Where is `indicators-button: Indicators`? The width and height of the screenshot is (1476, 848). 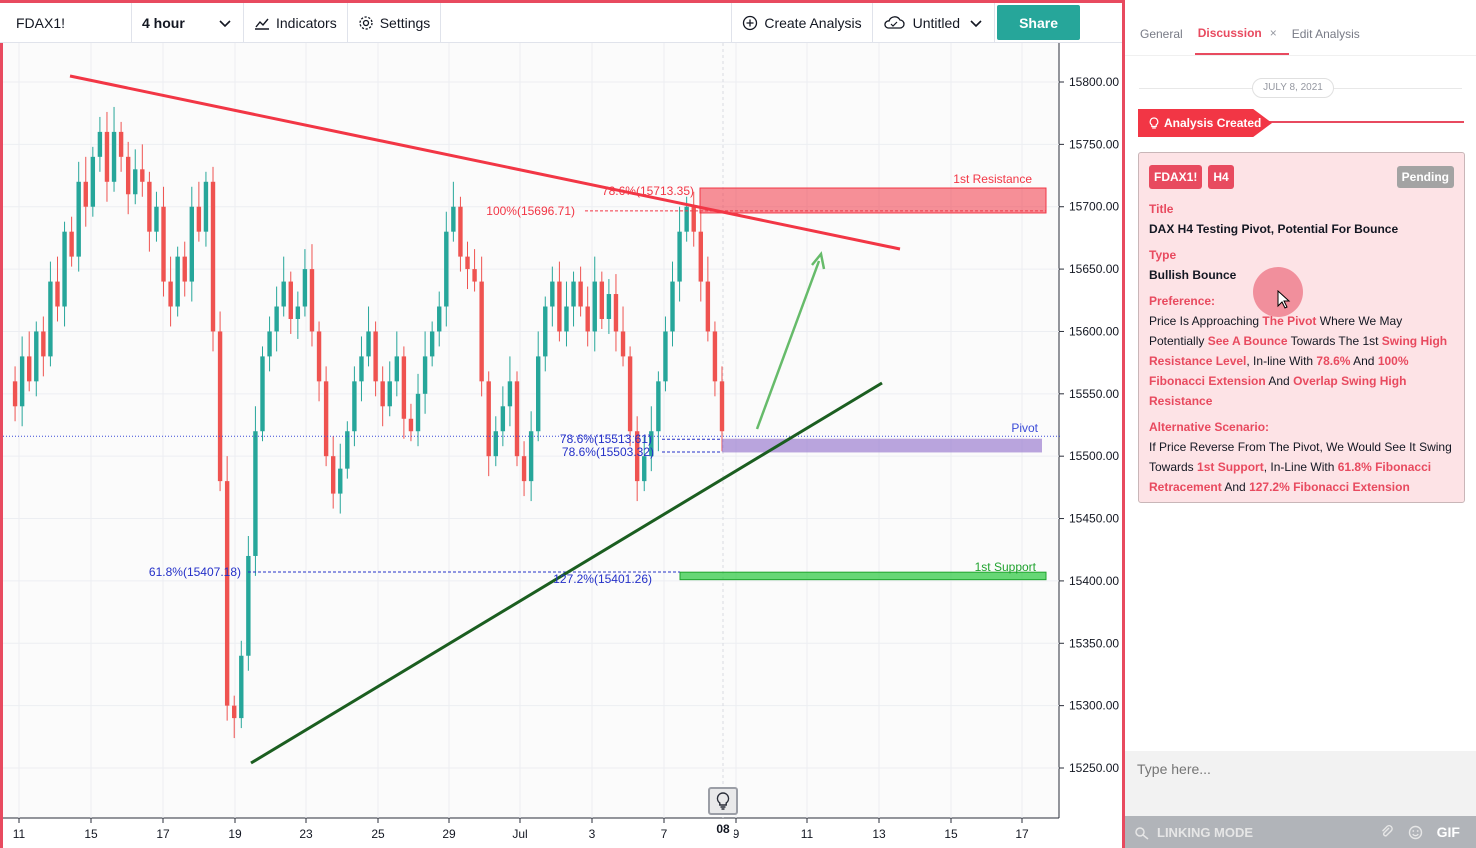
indicators-button: Indicators is located at coordinates (296, 22).